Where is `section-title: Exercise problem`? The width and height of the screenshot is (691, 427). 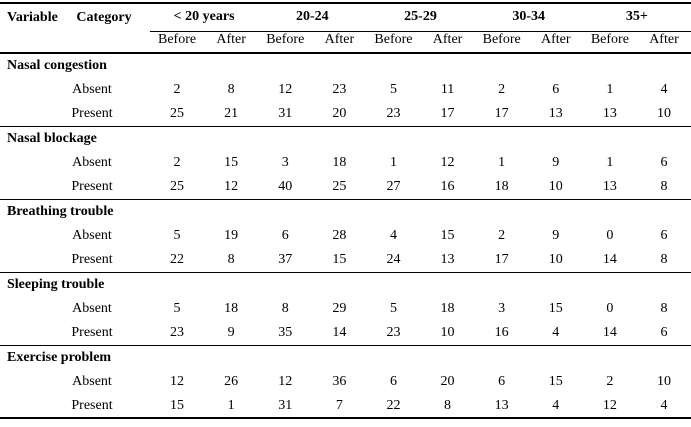
section-title: Exercise problem is located at coordinates (345, 357).